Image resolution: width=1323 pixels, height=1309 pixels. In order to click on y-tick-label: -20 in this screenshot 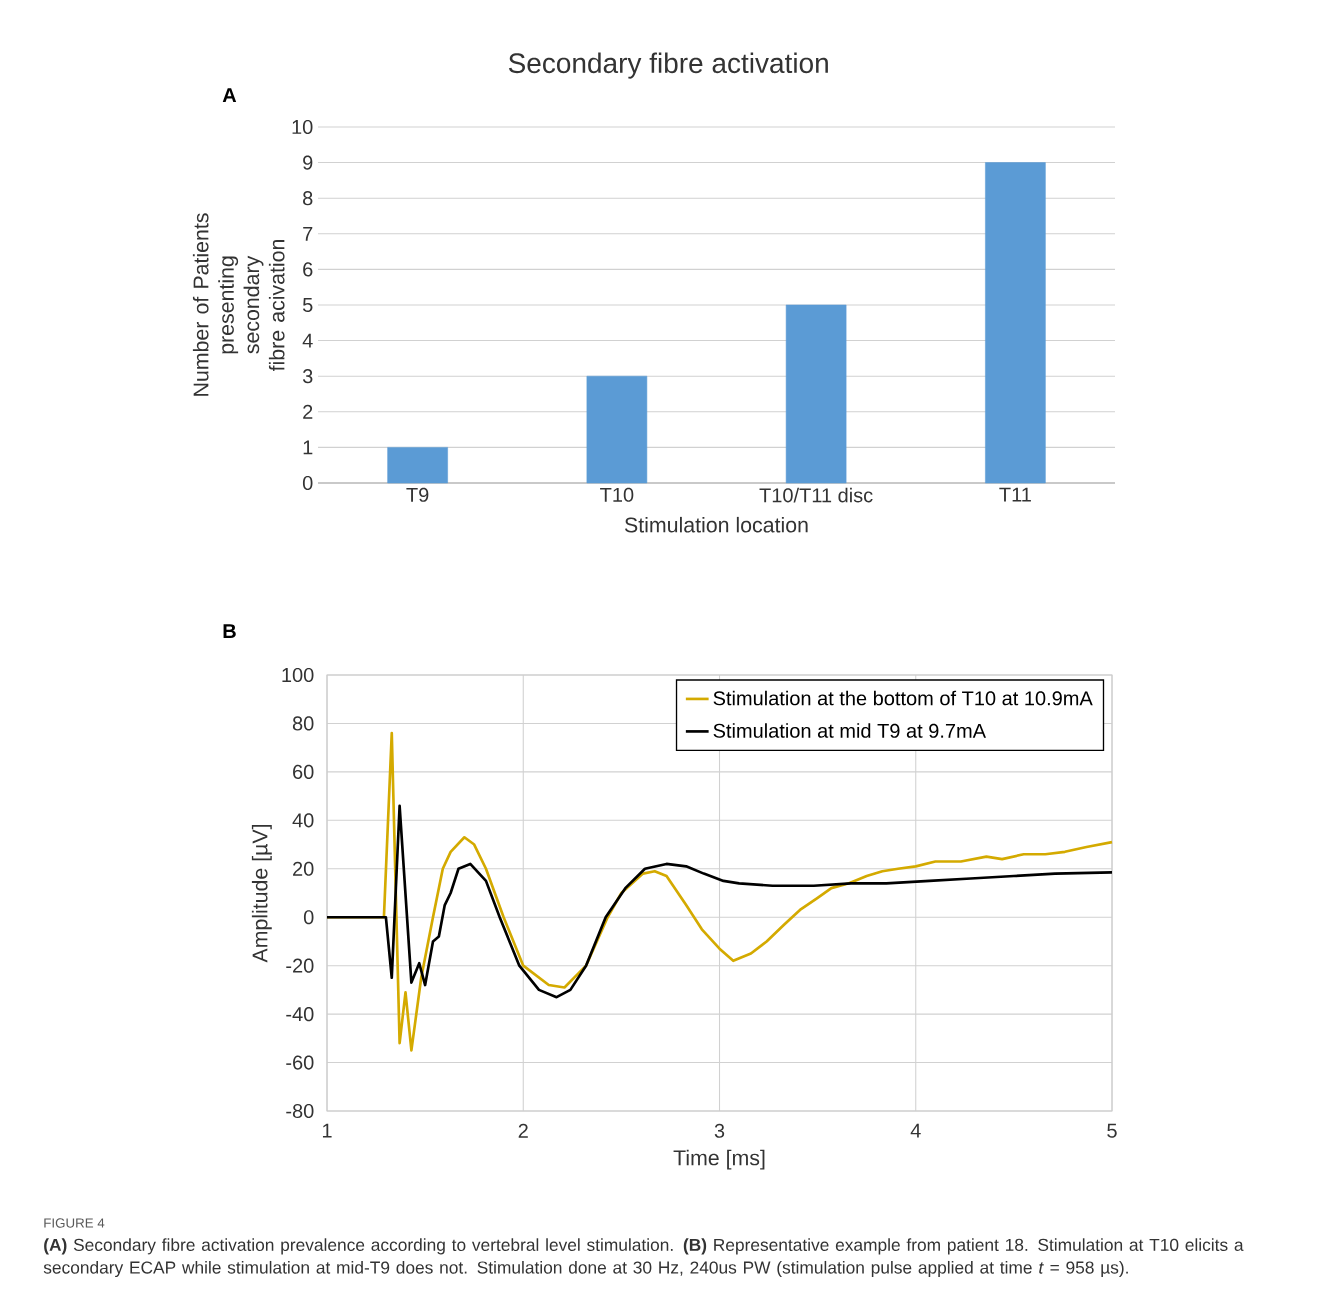, I will do `click(300, 965)`.